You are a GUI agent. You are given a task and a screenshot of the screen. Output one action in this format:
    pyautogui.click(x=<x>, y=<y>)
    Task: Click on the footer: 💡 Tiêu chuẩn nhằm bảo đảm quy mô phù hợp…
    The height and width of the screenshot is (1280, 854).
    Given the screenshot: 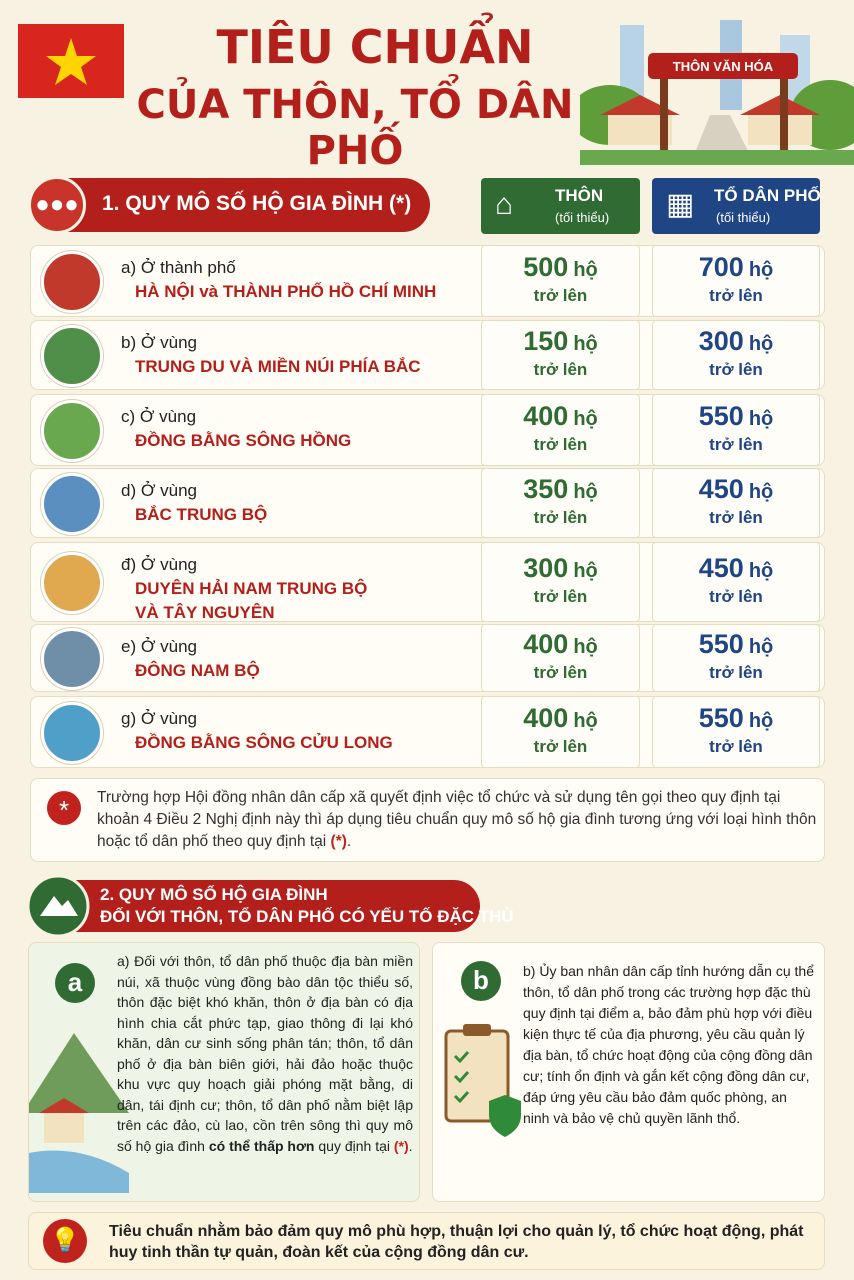 What is the action you would take?
    pyautogui.click(x=426, y=1241)
    